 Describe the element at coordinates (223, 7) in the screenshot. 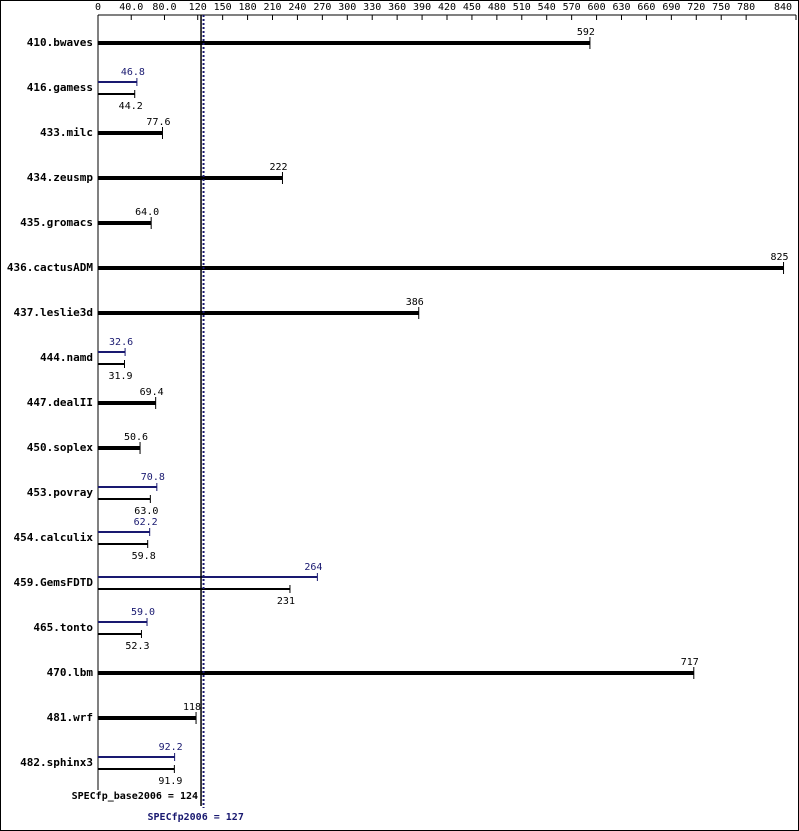

I see `x-tick-label: 150` at that location.